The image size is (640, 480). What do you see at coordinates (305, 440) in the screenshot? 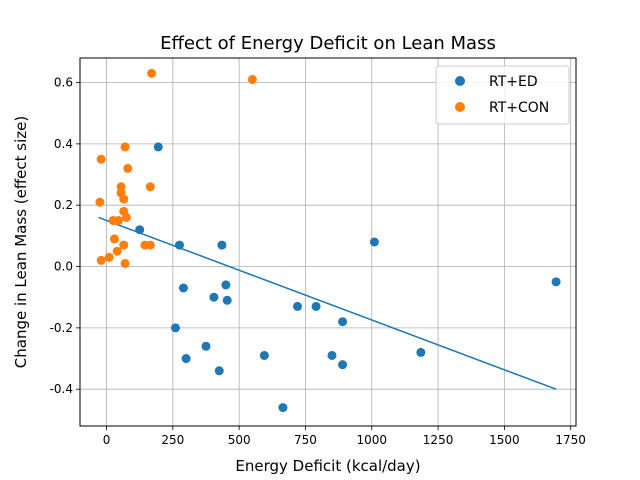
I see `x-tick-label: 750` at bounding box center [305, 440].